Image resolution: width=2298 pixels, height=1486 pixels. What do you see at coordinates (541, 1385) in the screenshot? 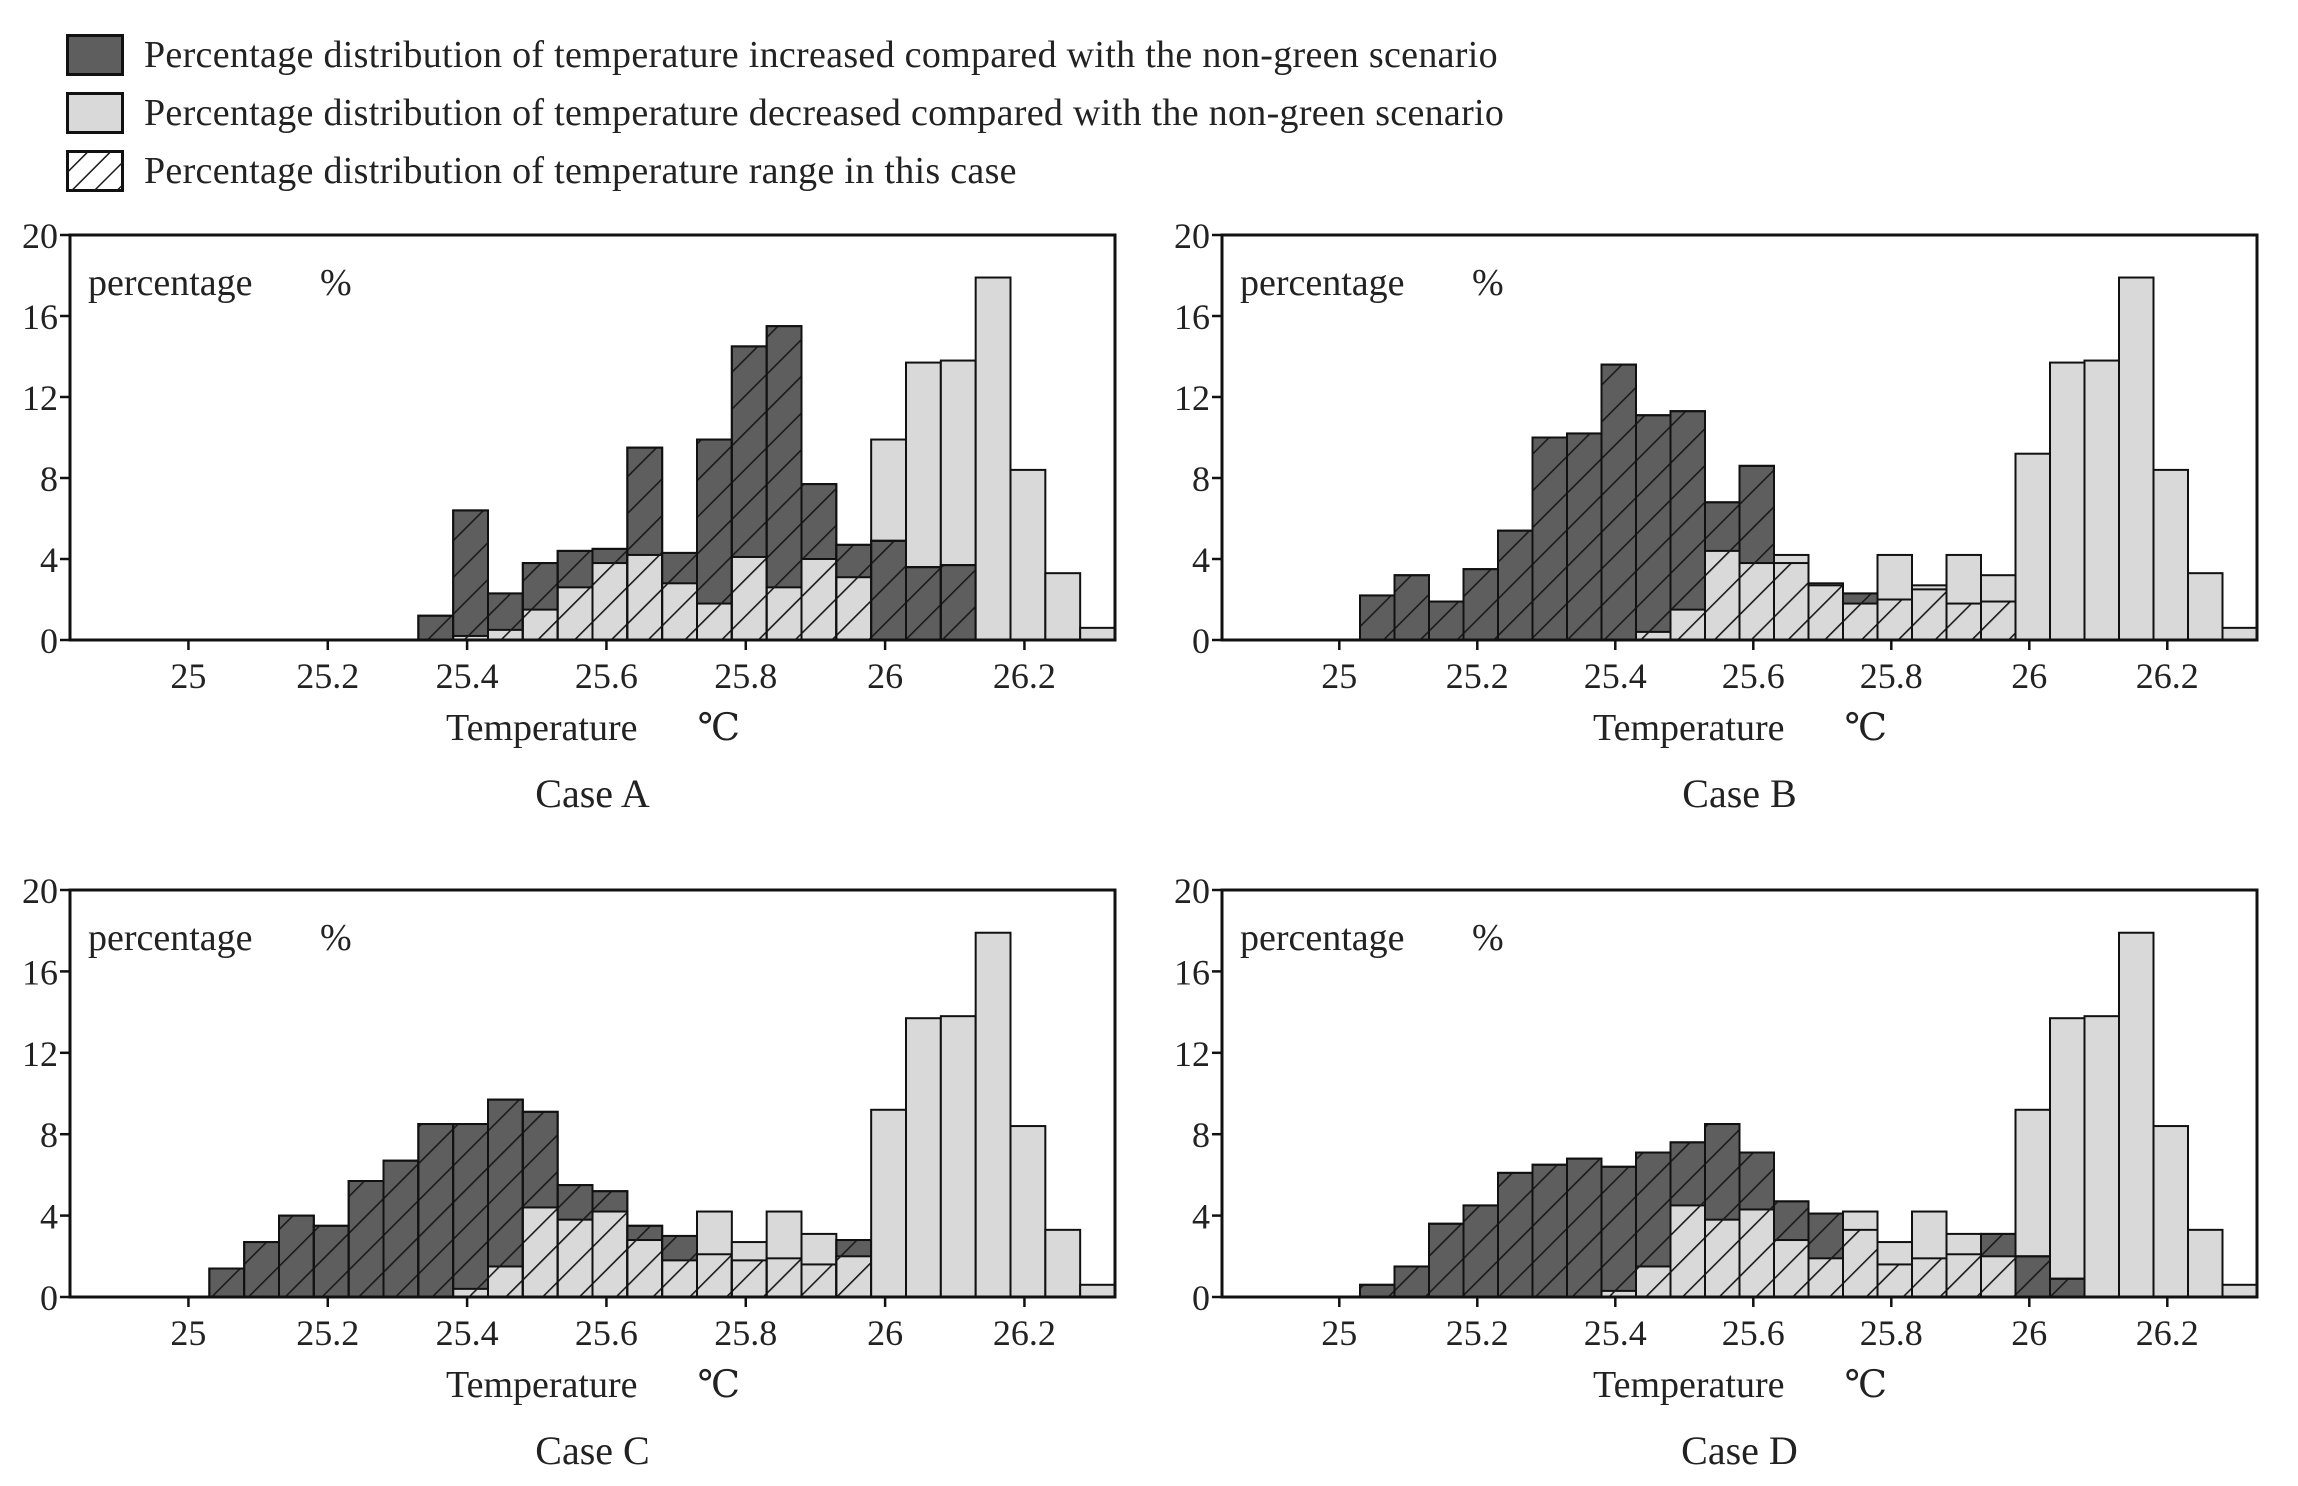
I see `x-axis-label: Temperature` at bounding box center [541, 1385].